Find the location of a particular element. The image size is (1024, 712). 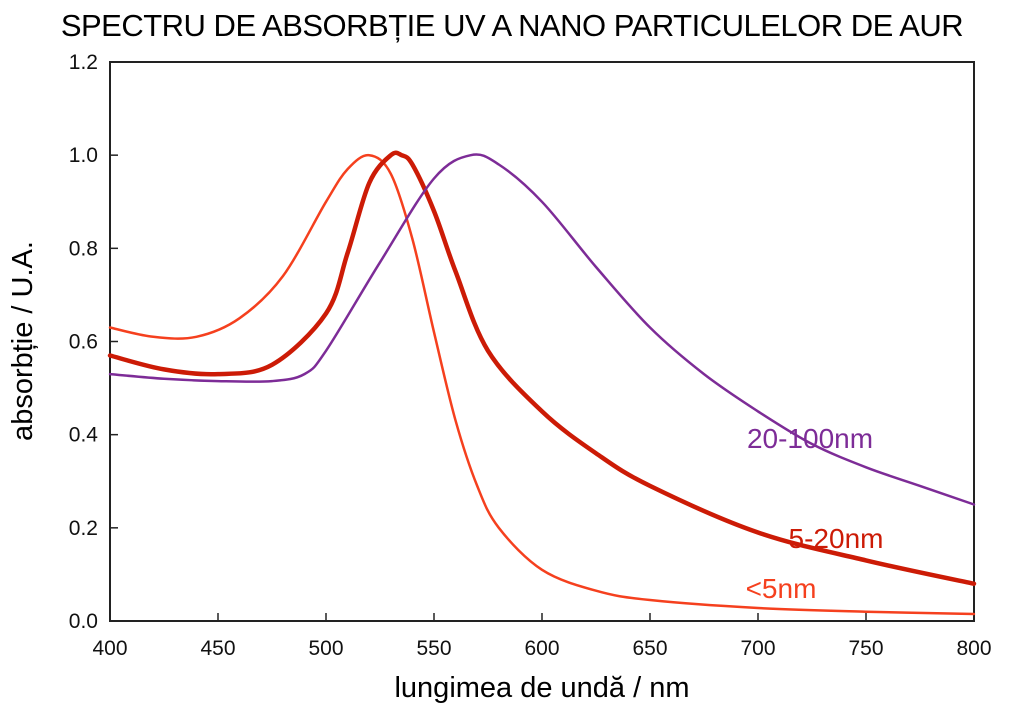

series-label: <5nm is located at coordinates (781, 588).